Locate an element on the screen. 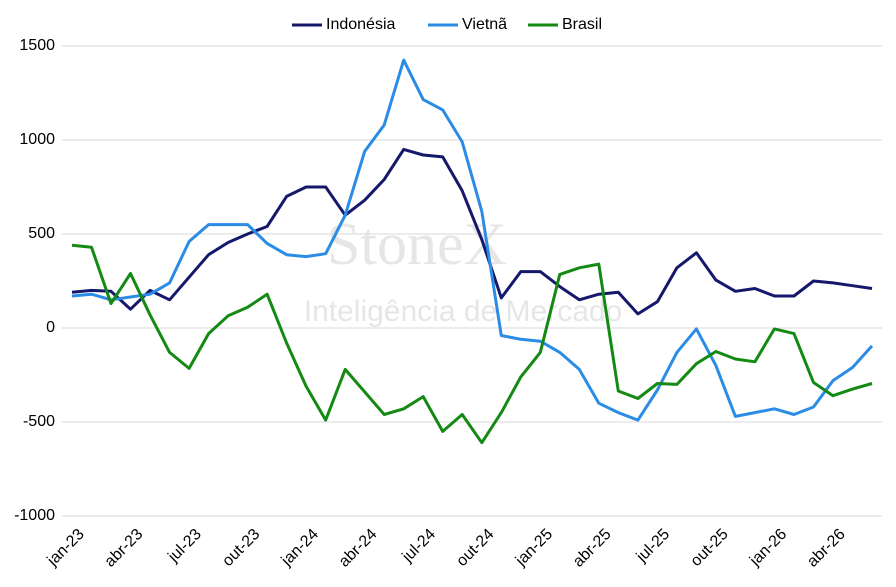 The image size is (896, 587). x-tick-label: out-23 is located at coordinates (241, 548).